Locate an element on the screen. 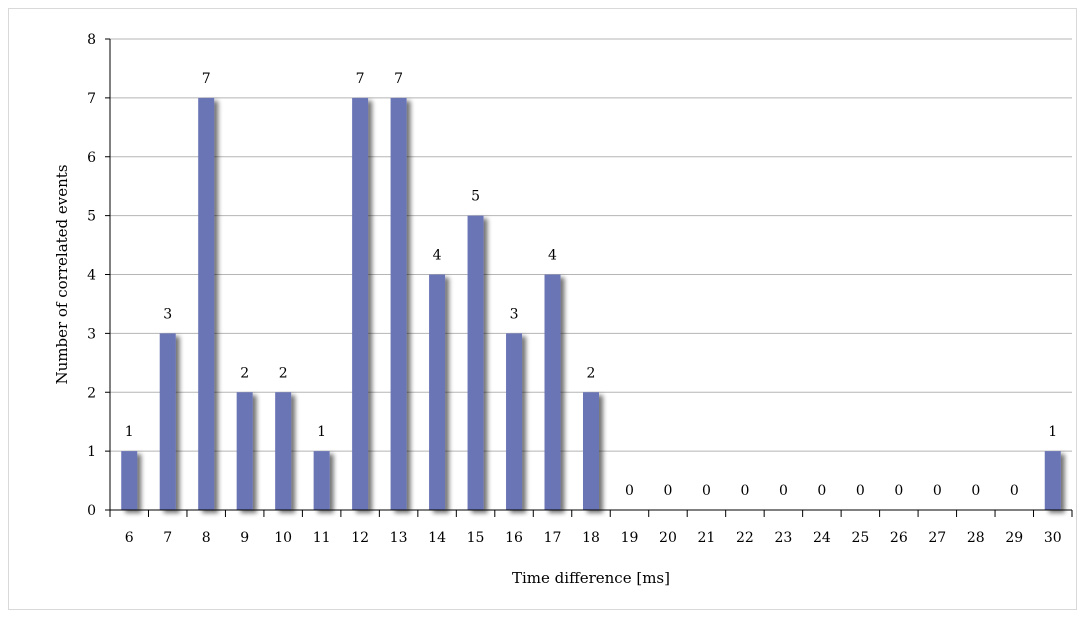 This screenshot has width=1086, height=617. x-tick-label: 9 is located at coordinates (244, 538).